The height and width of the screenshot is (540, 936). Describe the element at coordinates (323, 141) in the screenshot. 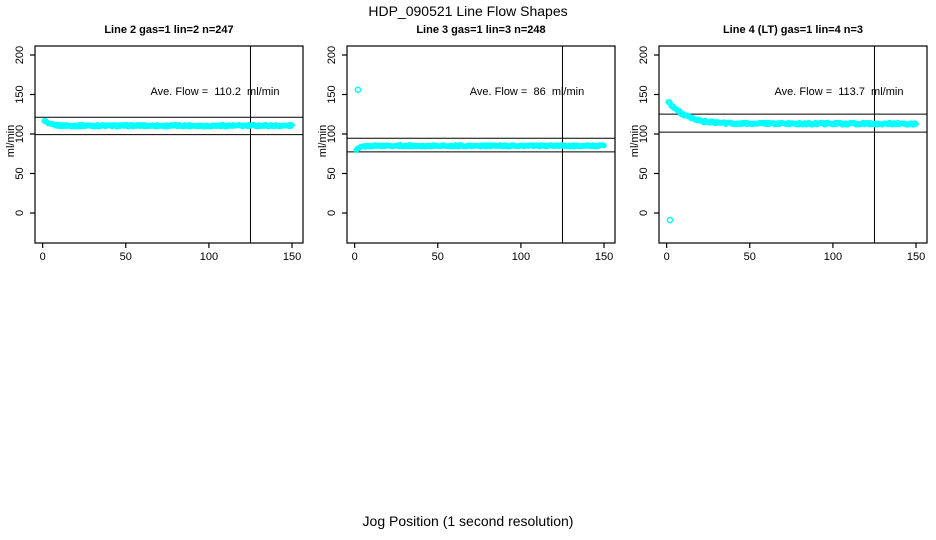

I see `y-axis-label-line3: ml/min` at that location.